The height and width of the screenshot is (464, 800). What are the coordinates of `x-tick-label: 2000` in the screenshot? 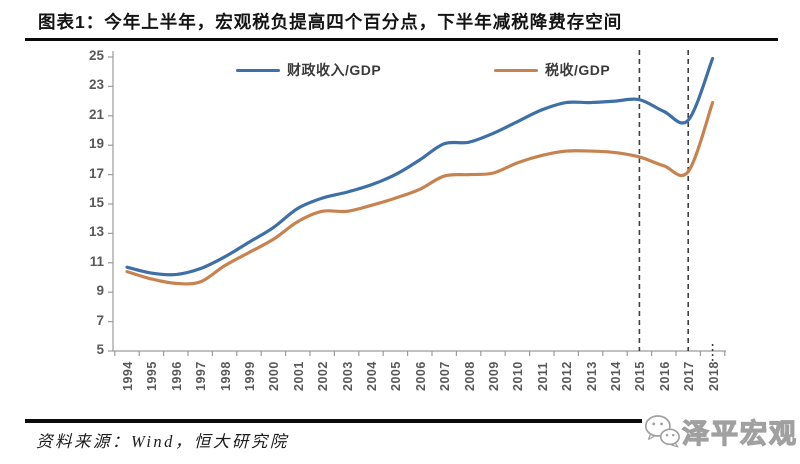 It's located at (274, 376).